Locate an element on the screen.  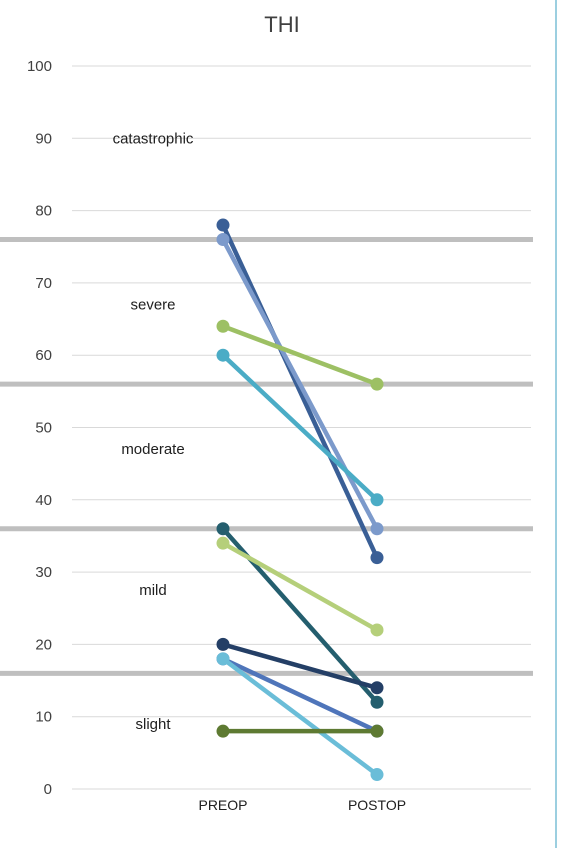
y-tick-label: 90 is located at coordinates (43, 138).